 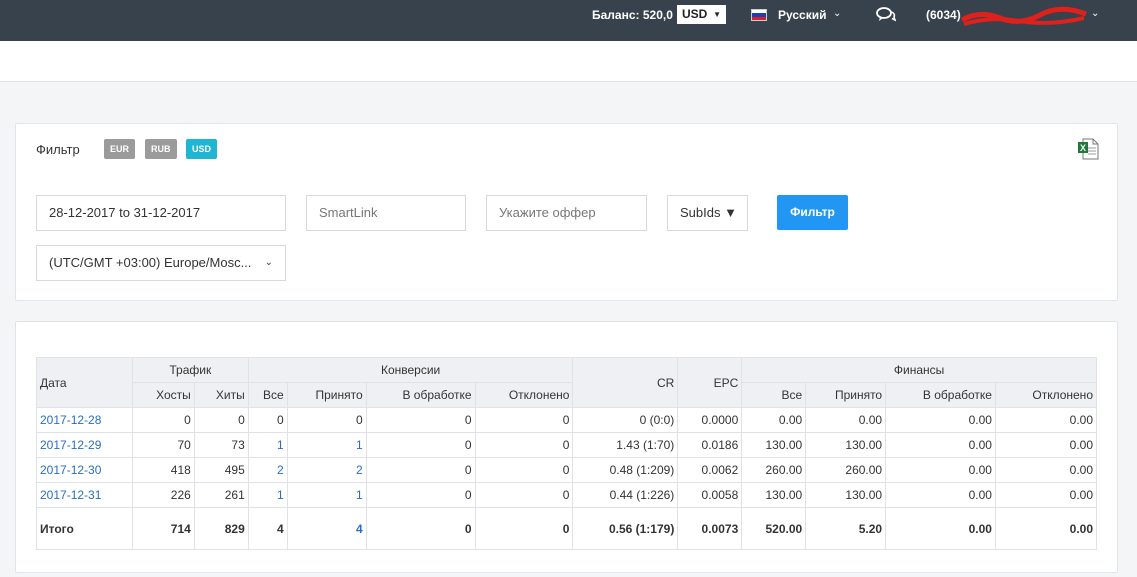 I want to click on excel-export-icon: X, so click(x=1088, y=149).